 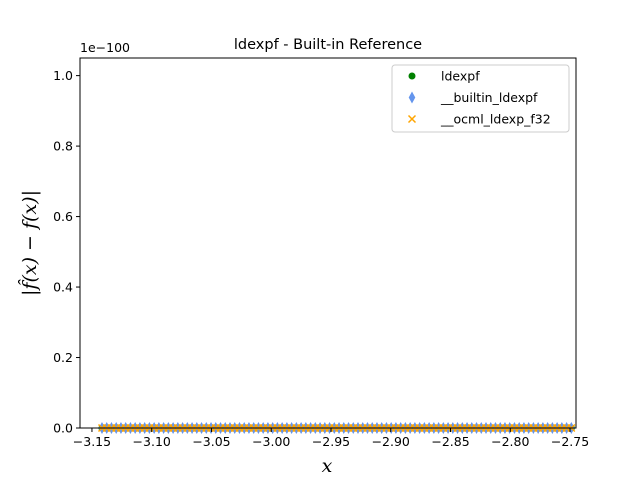 I want to click on y-offset-text: 1e−100, so click(x=105, y=47).